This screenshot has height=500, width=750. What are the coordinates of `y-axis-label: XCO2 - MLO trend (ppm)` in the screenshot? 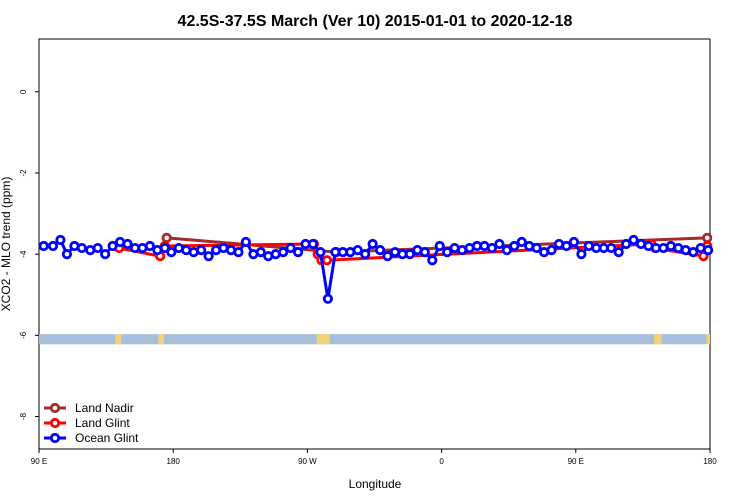 It's located at (6, 244).